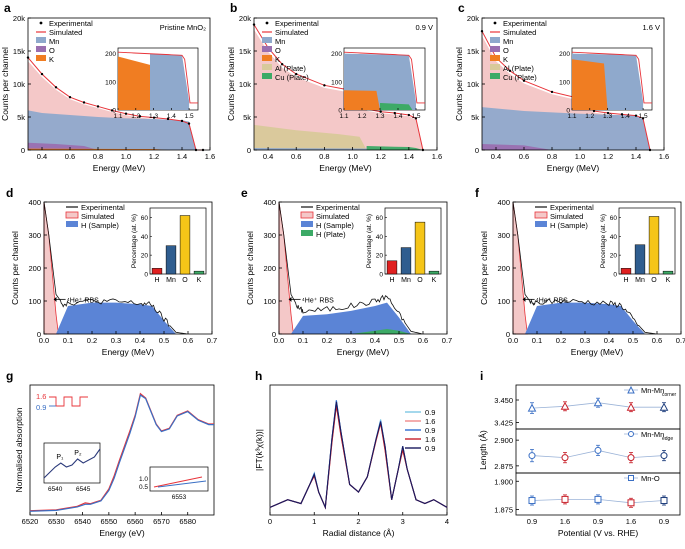 This screenshot has height=549, width=685. I want to click on inset-x-tick-label: 6540, so click(55, 489).